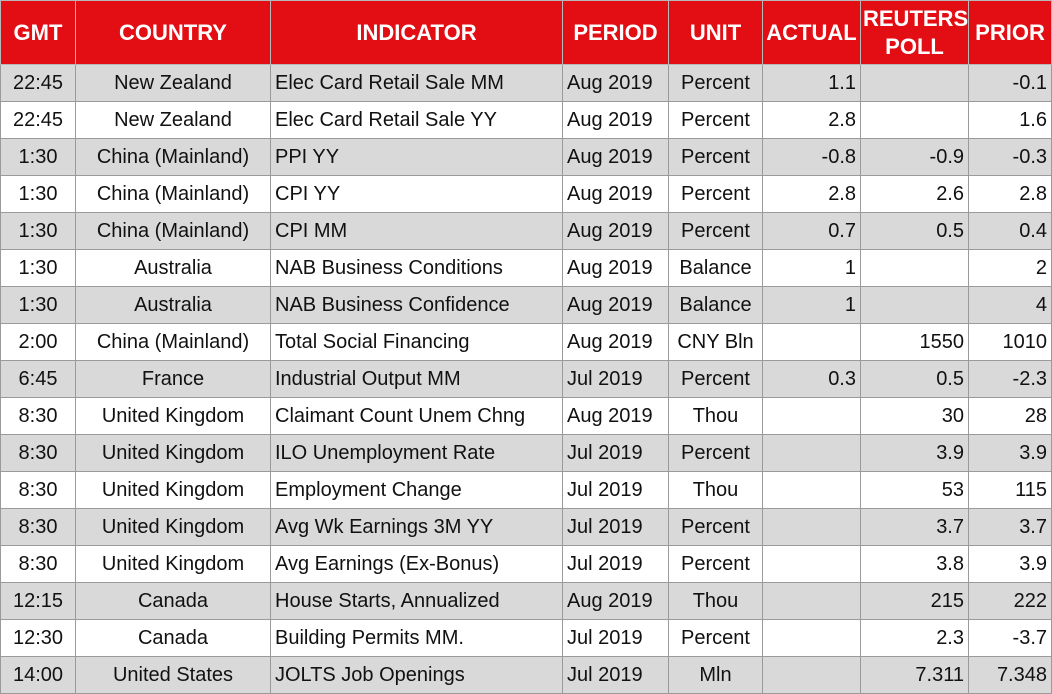 Image resolution: width=1052 pixels, height=694 pixels. What do you see at coordinates (715, 342) in the screenshot?
I see `cell-unit: CNY Bln` at bounding box center [715, 342].